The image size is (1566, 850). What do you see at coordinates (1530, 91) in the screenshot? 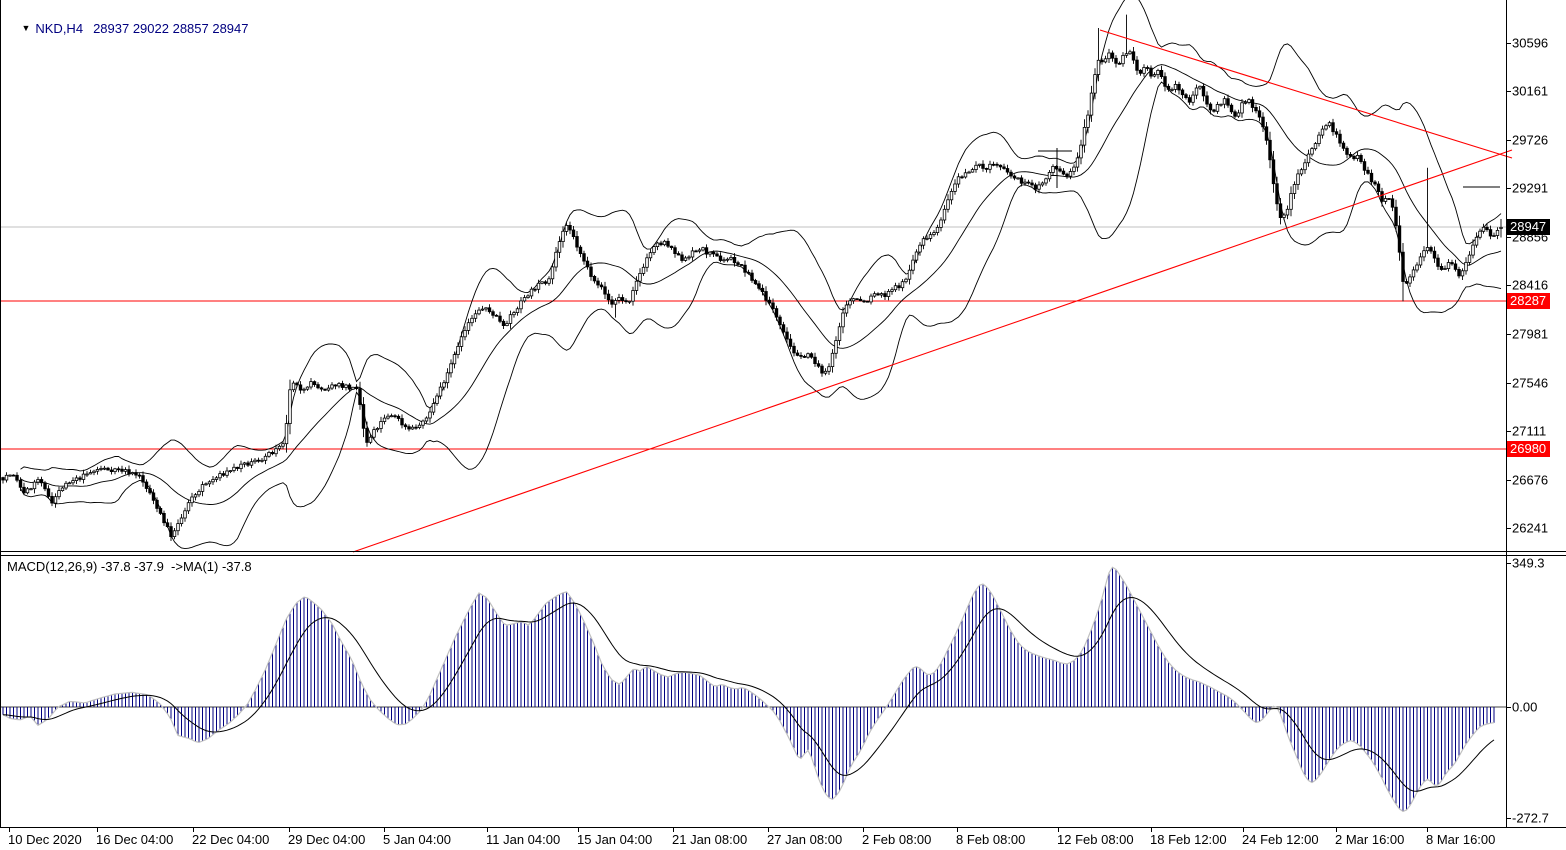
I see `price-axis-label: 30161` at bounding box center [1530, 91].